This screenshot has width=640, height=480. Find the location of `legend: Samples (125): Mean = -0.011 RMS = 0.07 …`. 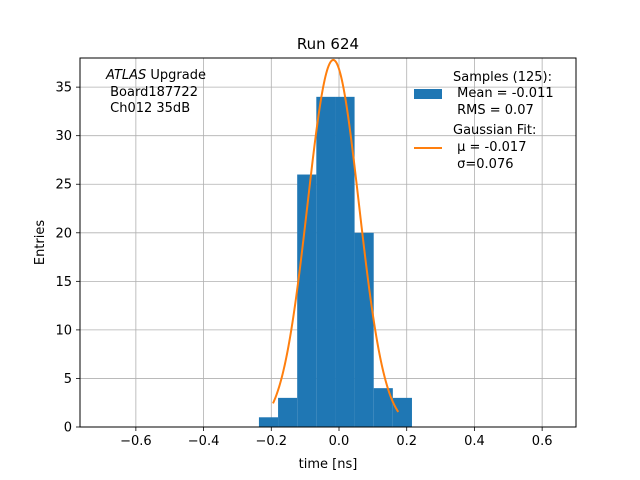

legend: Samples (125): Mean = -0.011 RMS = 0.07 … is located at coordinates (484, 121).